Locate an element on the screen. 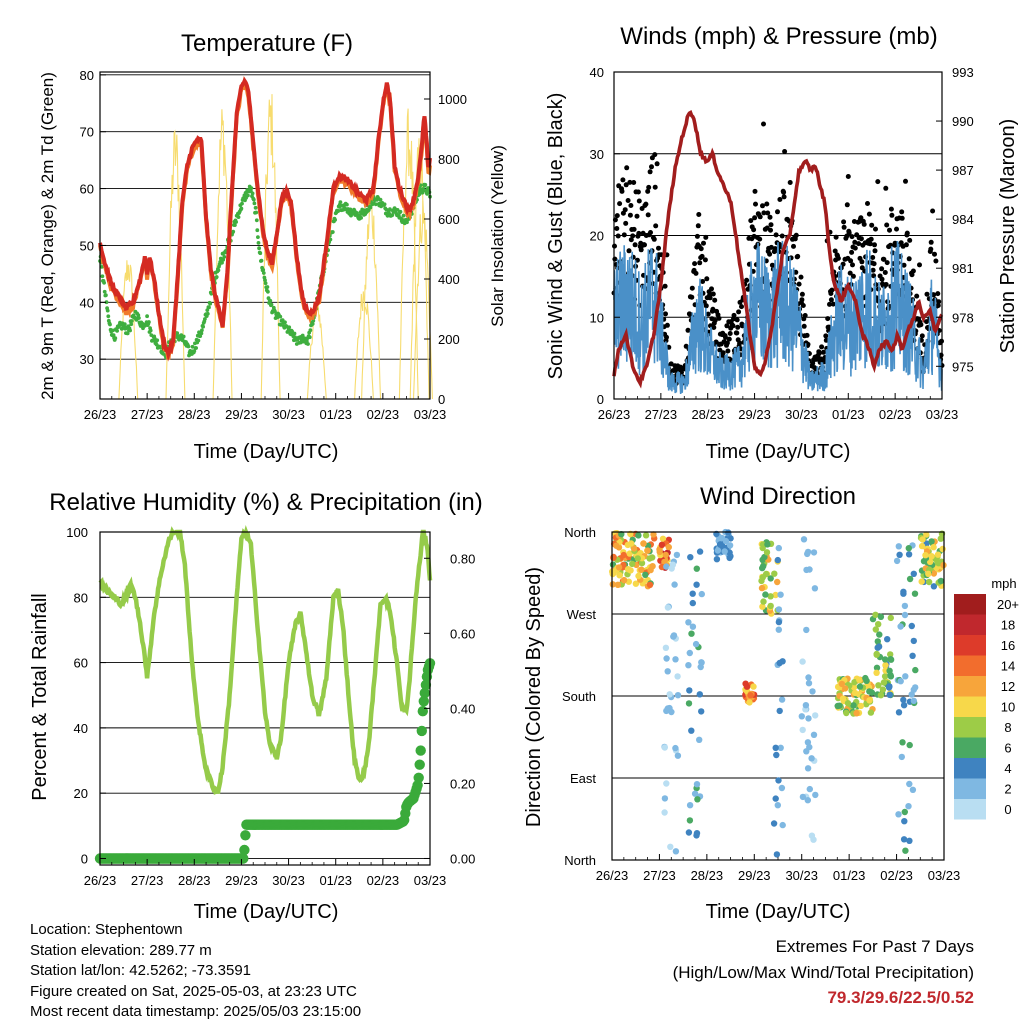  x-tick-label: 02/23 is located at coordinates (383, 880).